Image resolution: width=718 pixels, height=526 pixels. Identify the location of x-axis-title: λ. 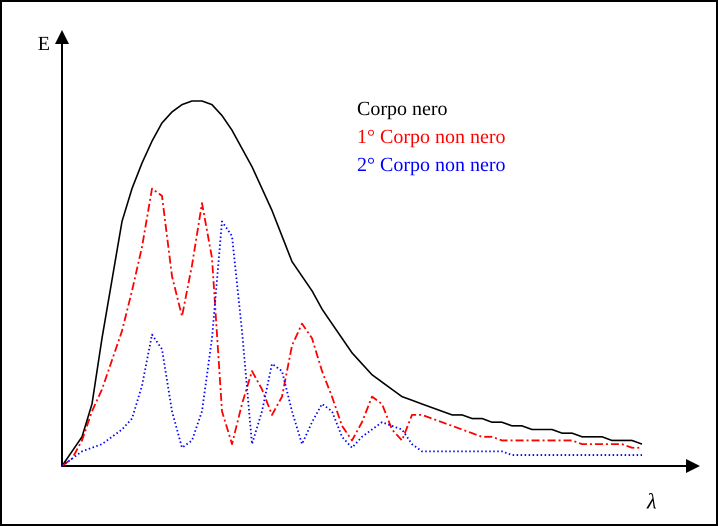
(651, 501).